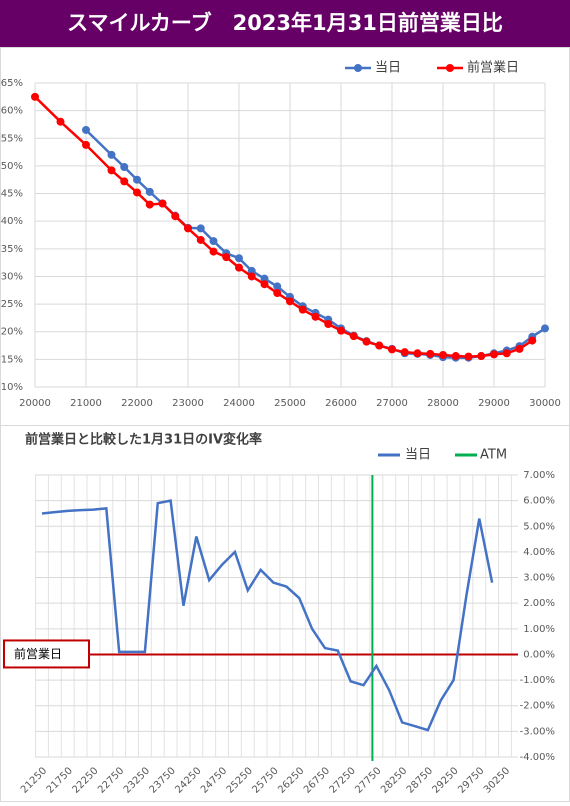  I want to click on x-tick-label: 24000, so click(239, 403).